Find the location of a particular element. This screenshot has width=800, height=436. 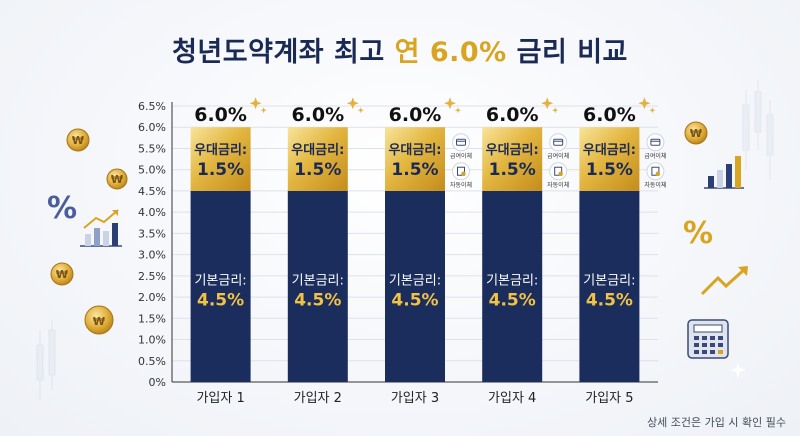

percent-icon: % is located at coordinates (698, 233).